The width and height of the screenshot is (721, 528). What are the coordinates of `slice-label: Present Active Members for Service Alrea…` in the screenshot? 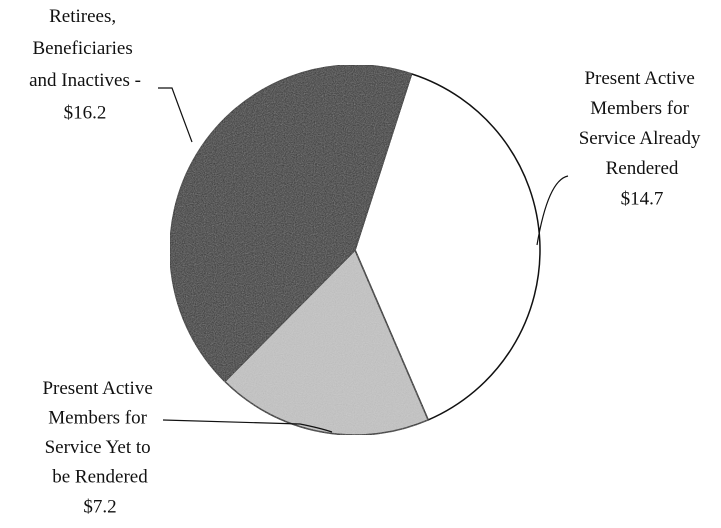 It's located at (642, 123).